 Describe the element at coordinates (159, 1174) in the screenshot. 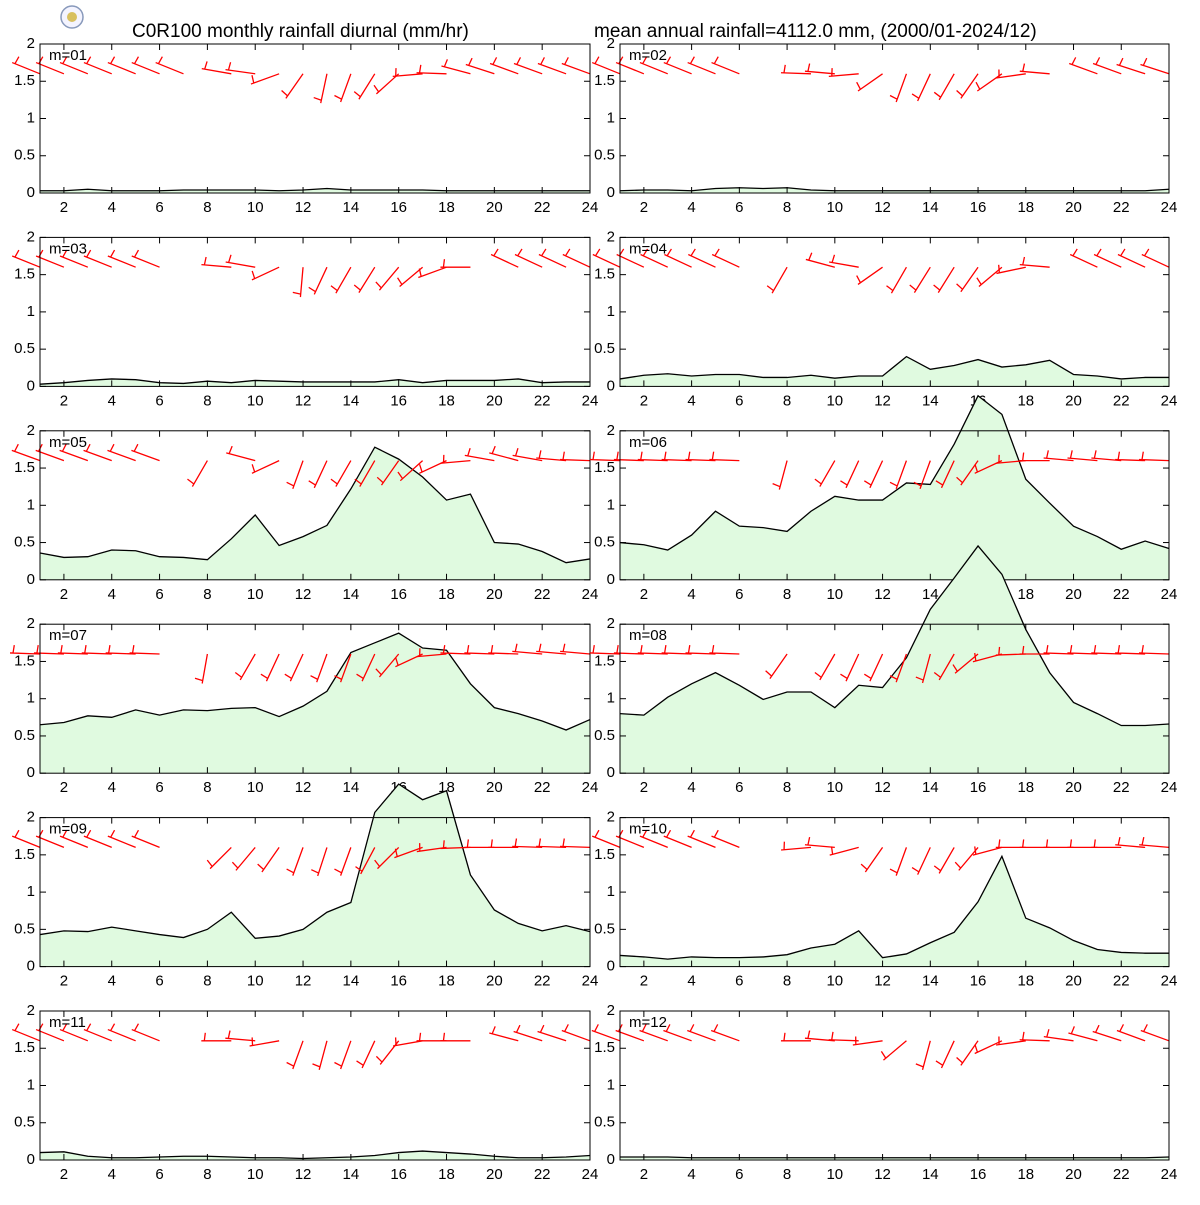

I see `x-tick-label: 6` at that location.